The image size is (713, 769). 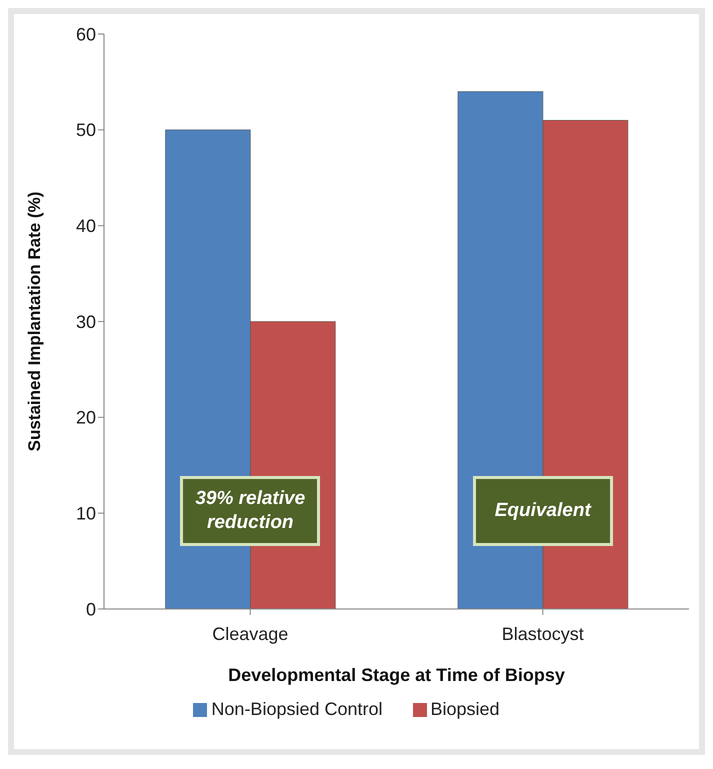 I want to click on x-tick-label: Cleavage, so click(x=250, y=634).